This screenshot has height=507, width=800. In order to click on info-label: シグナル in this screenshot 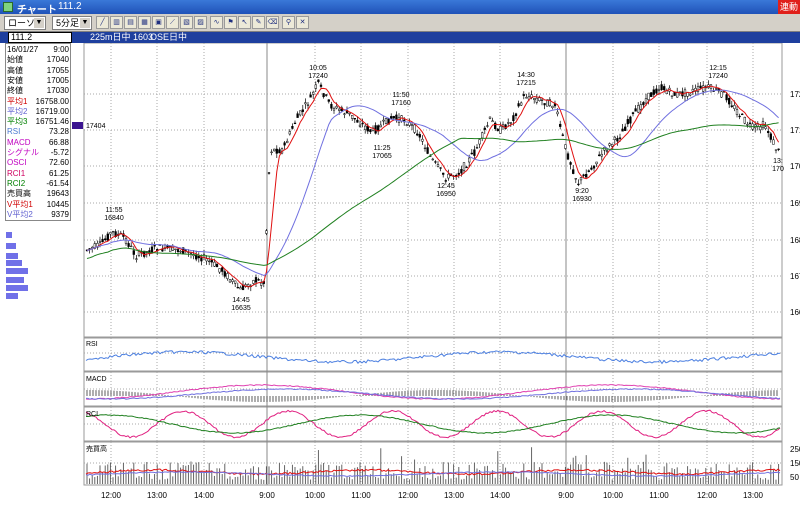, I will do `click(23, 152)`.